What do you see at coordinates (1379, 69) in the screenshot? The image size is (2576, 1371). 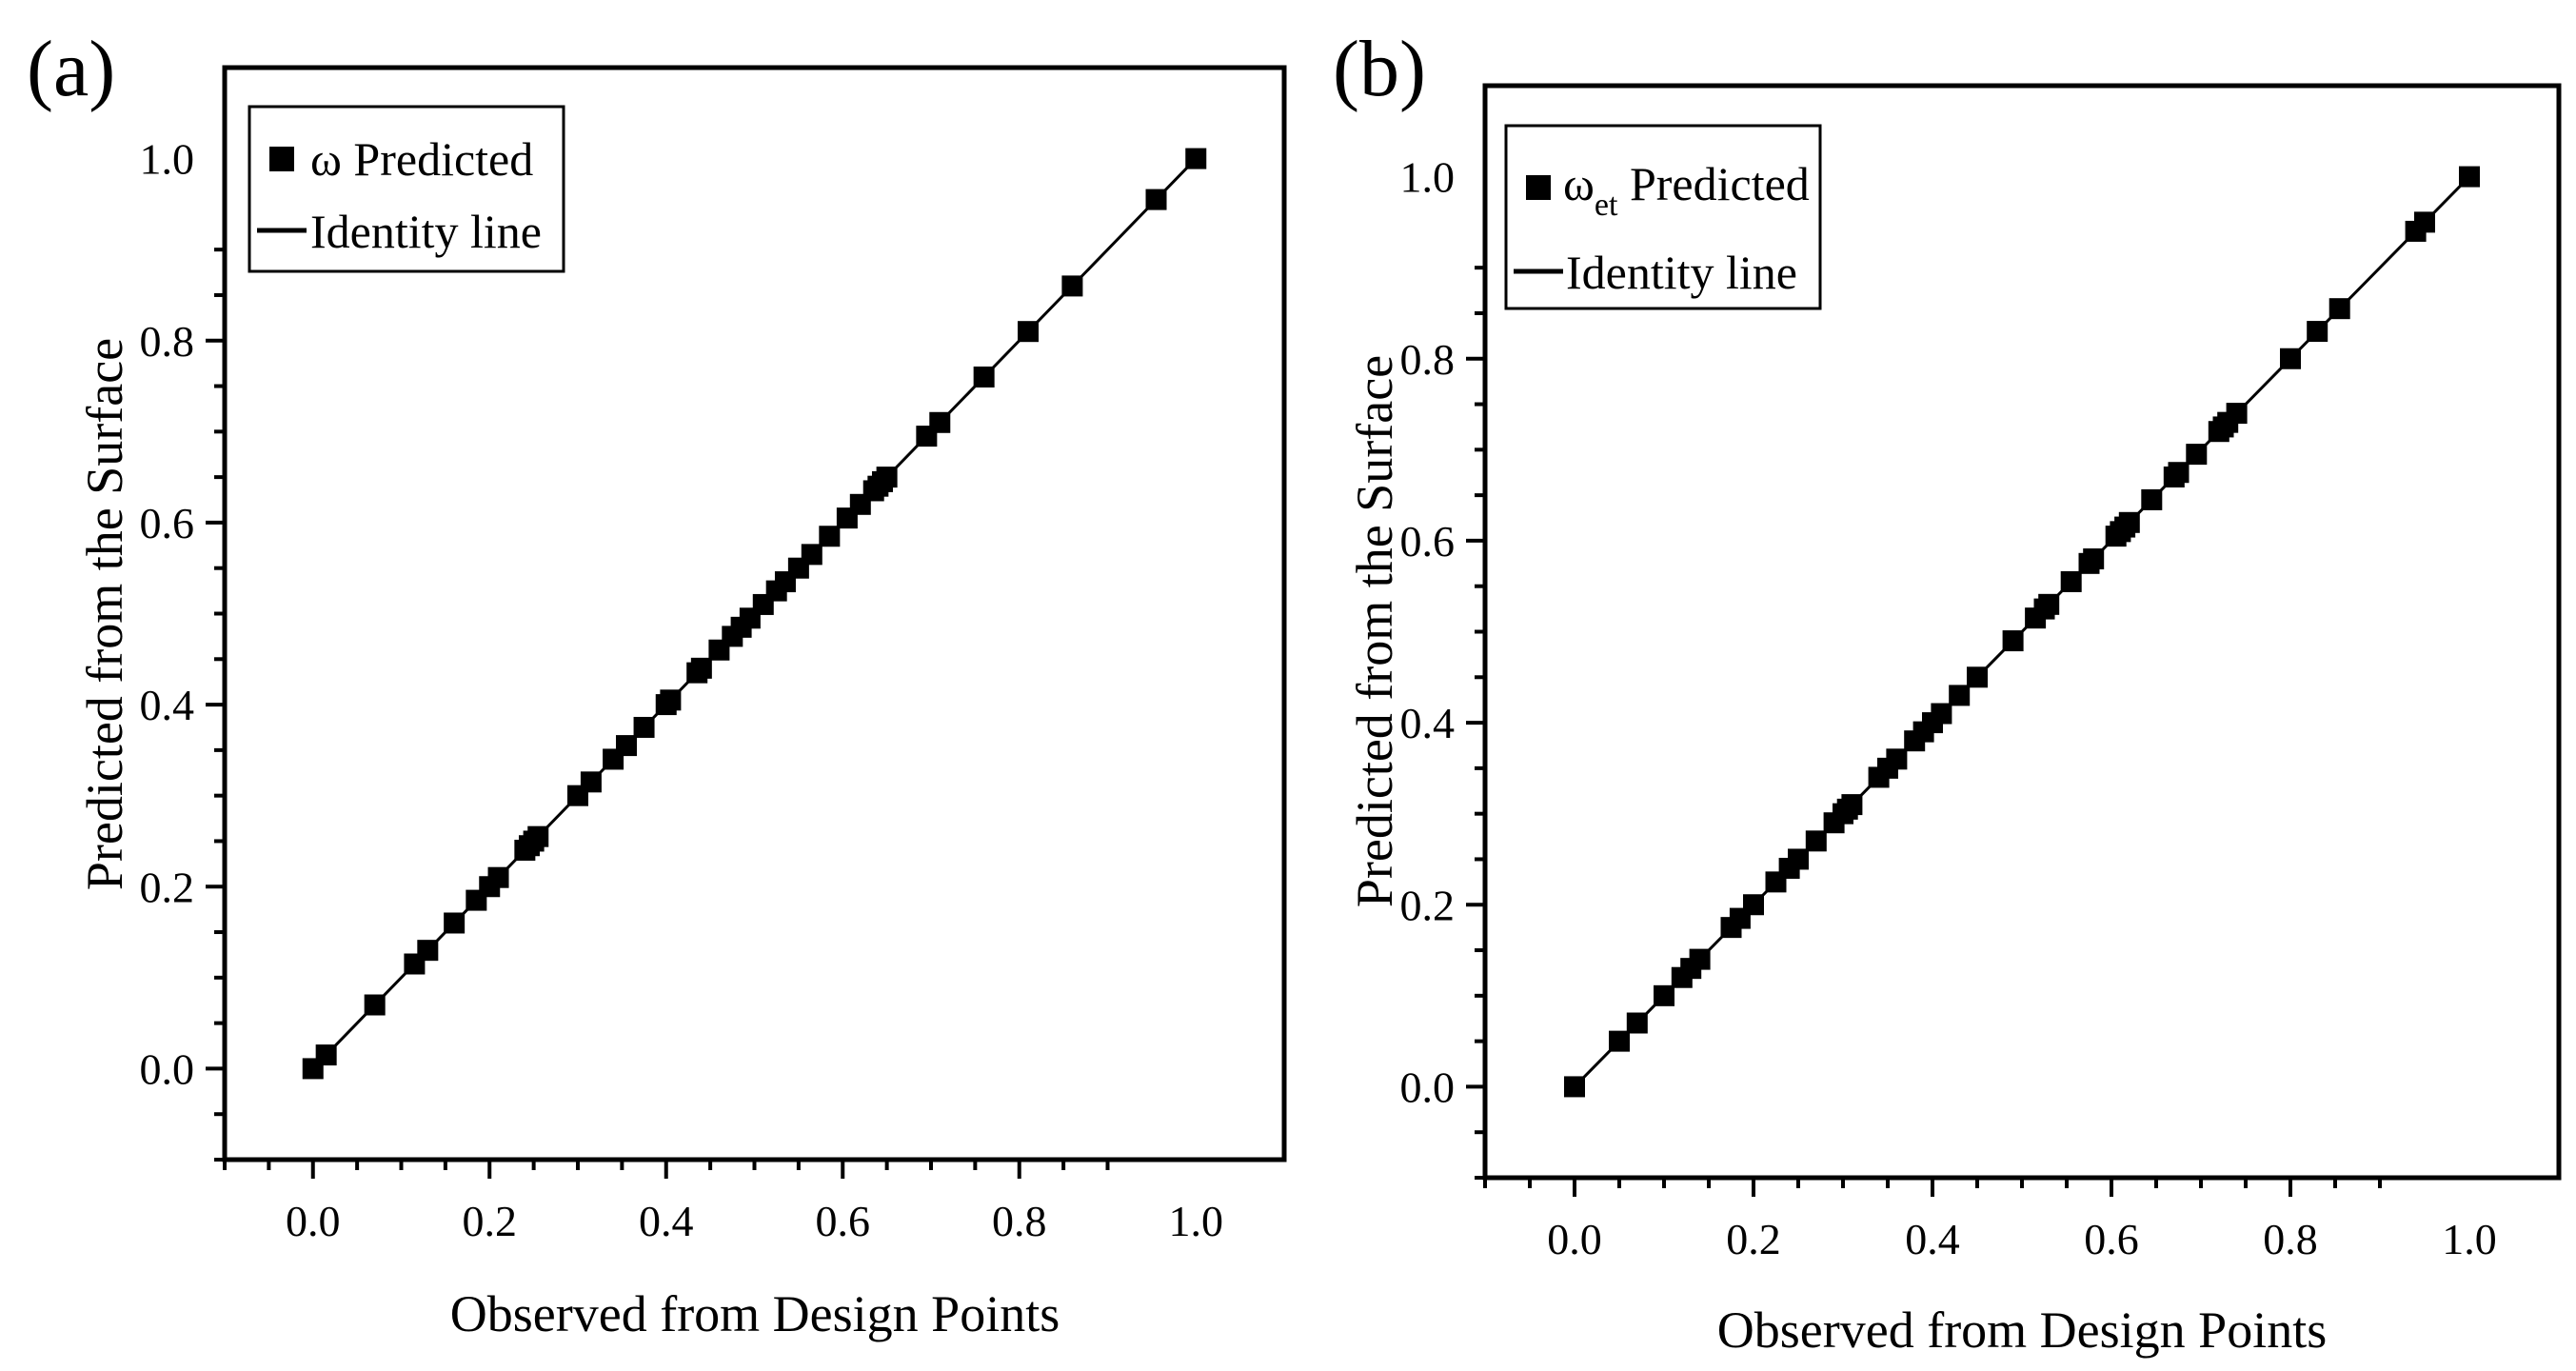 I see `panel-label-b: (b)` at bounding box center [1379, 69].